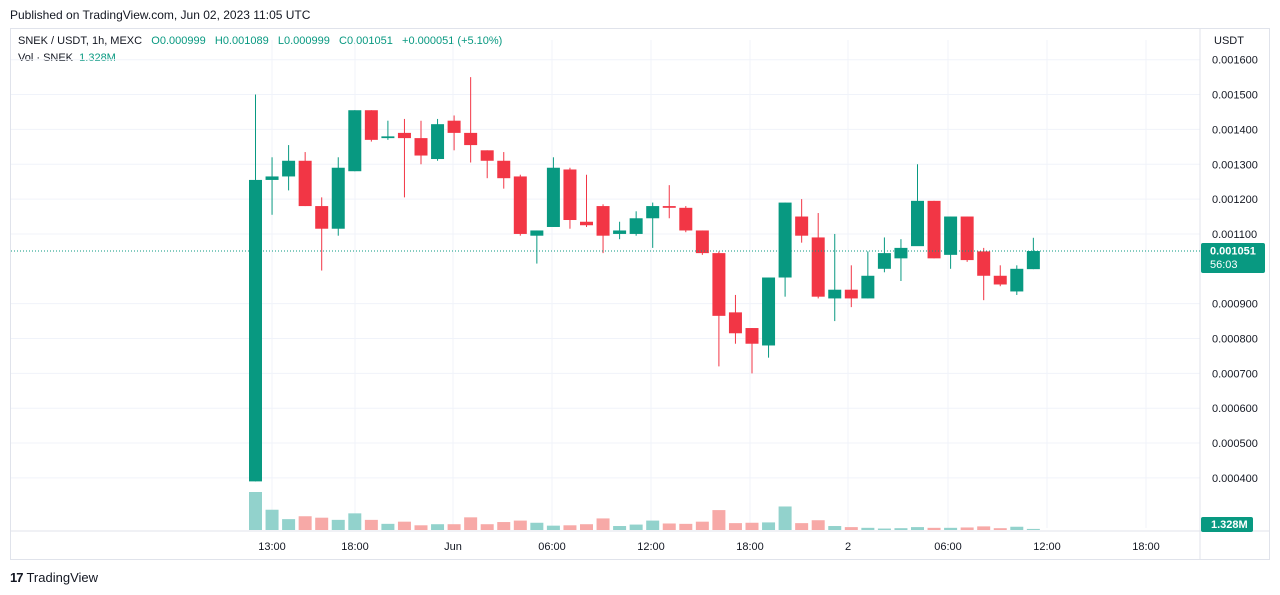  Describe the element at coordinates (1234, 235) in the screenshot. I see `y-tick-label: 0.001100` at that location.